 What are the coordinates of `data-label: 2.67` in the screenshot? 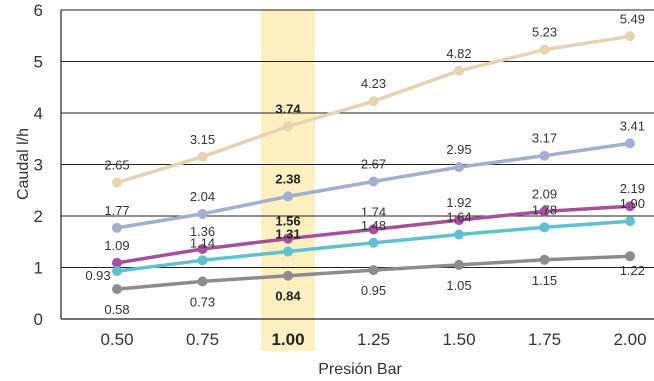 It's located at (373, 163).